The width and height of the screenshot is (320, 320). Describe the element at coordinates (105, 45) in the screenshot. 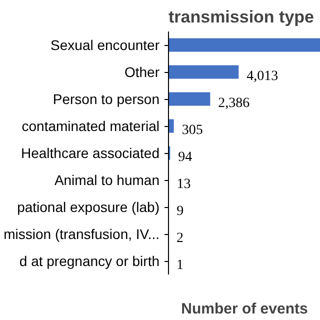

I see `y-tick-label: Sexual encounter` at that location.